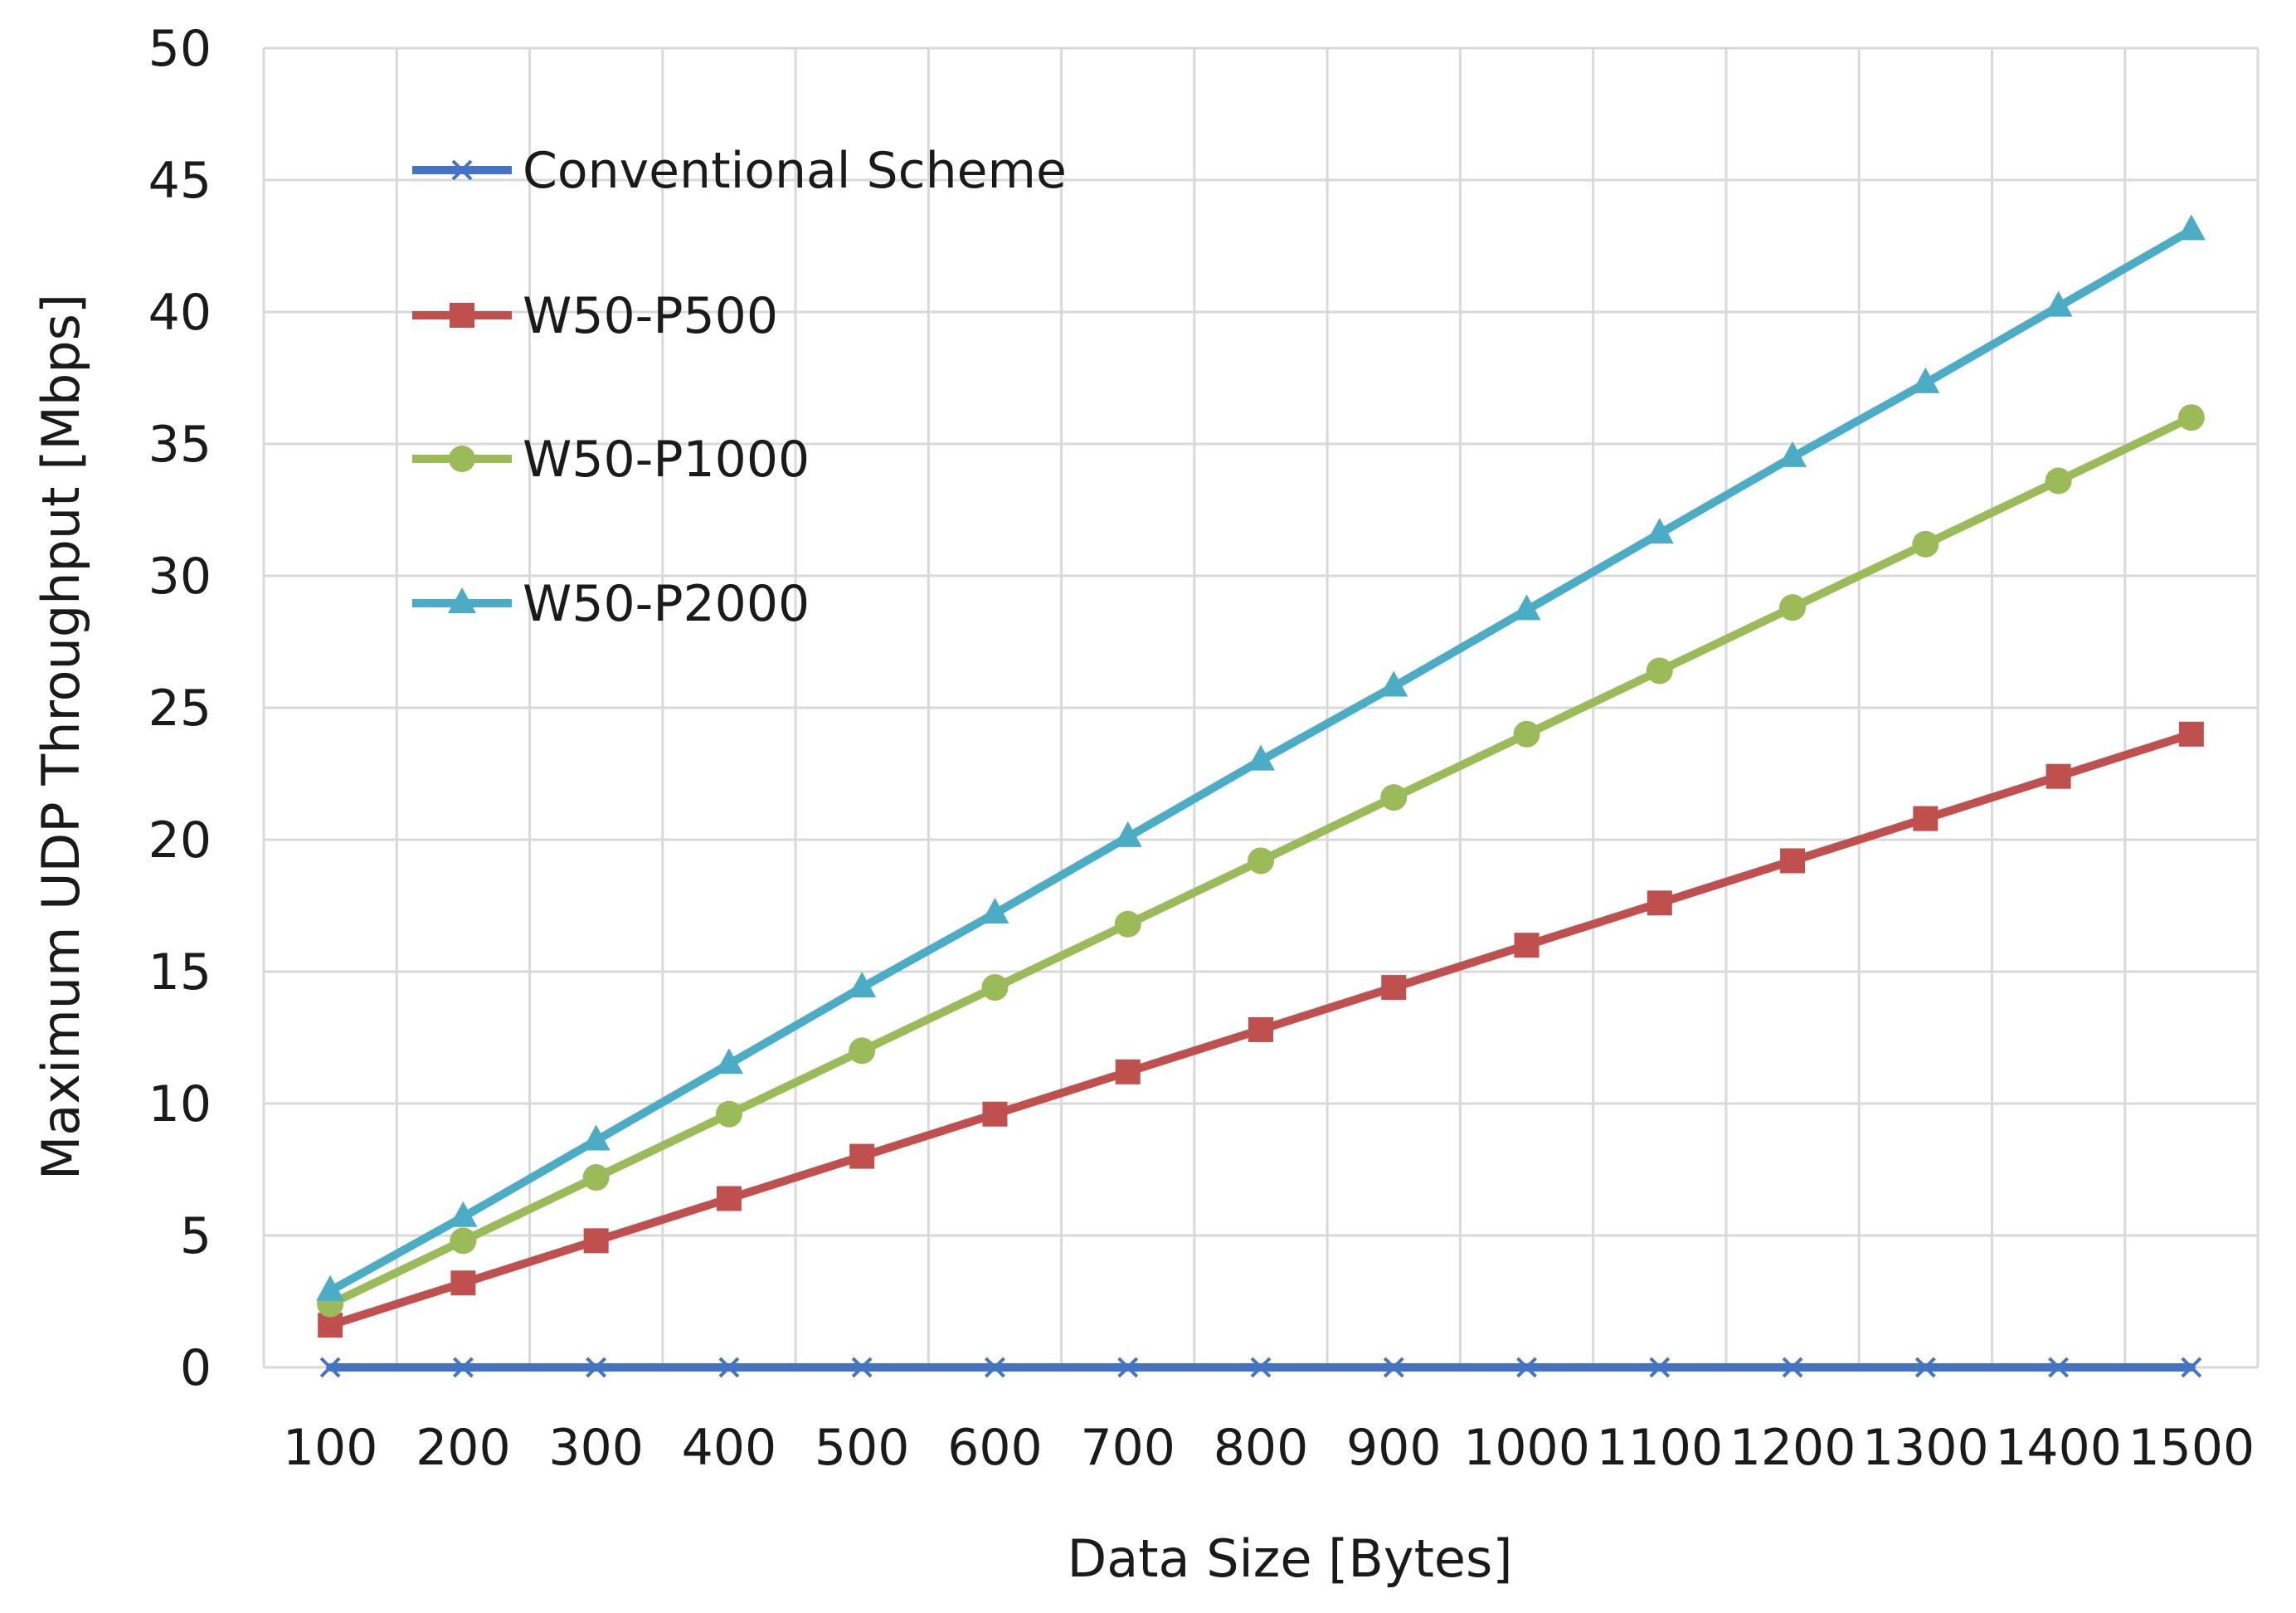  I want to click on y-tick-label: 20, so click(180, 840).